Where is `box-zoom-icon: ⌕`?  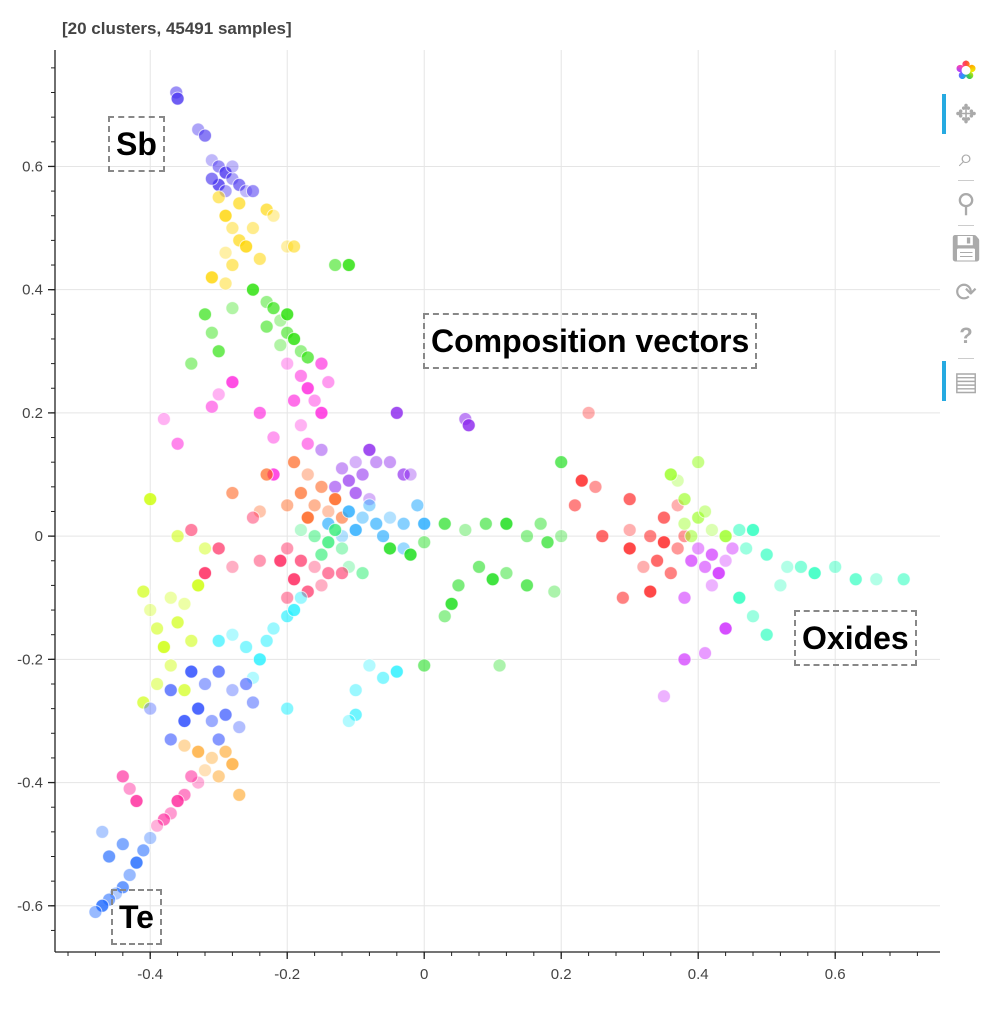
box-zoom-icon: ⌕ is located at coordinates (966, 157).